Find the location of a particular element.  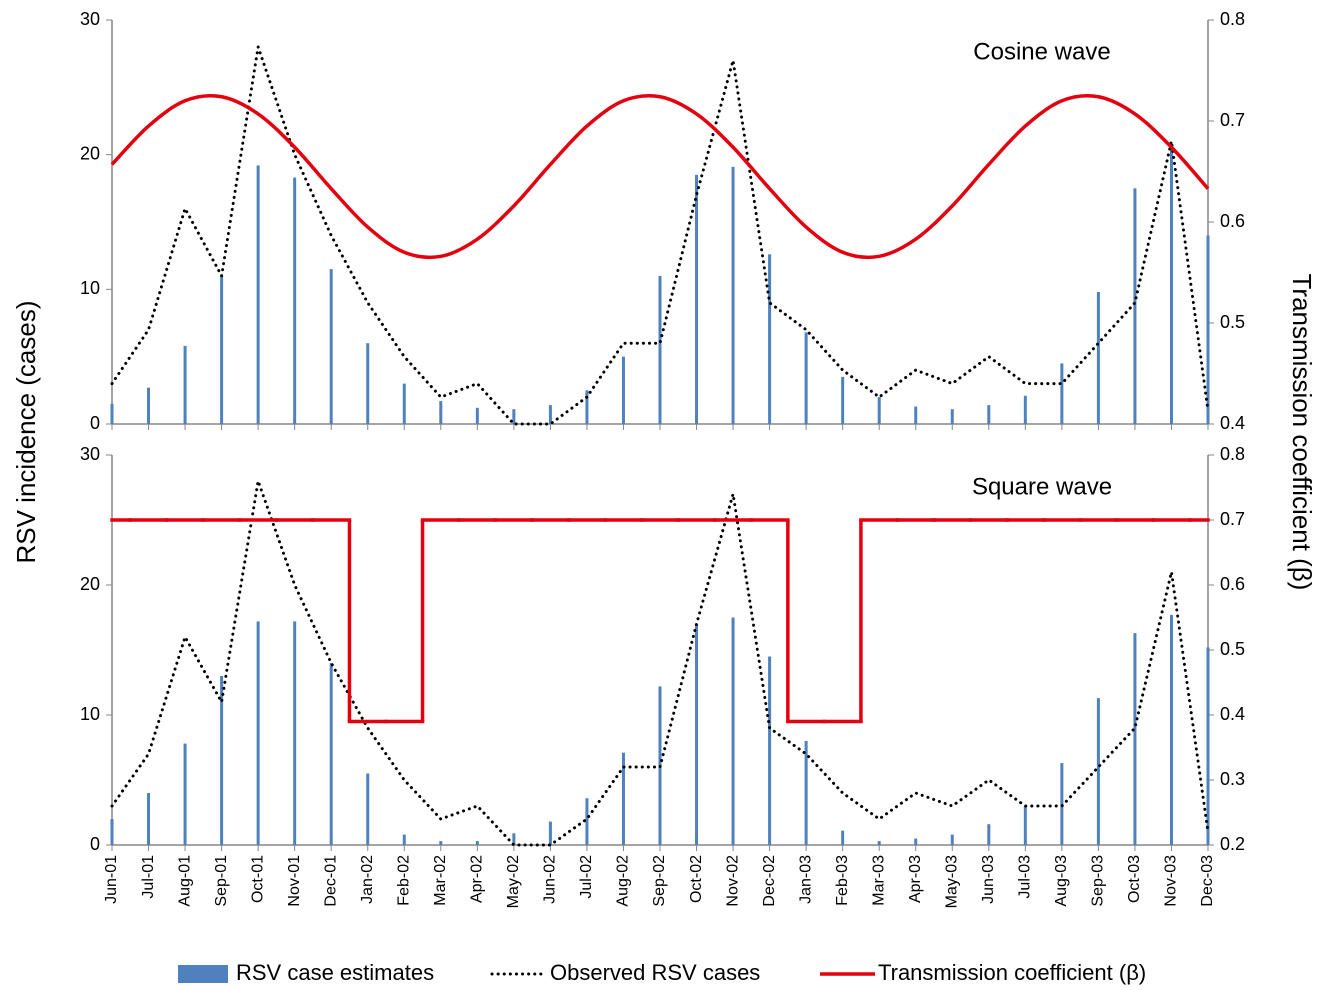

x-tick-label: Feb-02 is located at coordinates (403, 880).